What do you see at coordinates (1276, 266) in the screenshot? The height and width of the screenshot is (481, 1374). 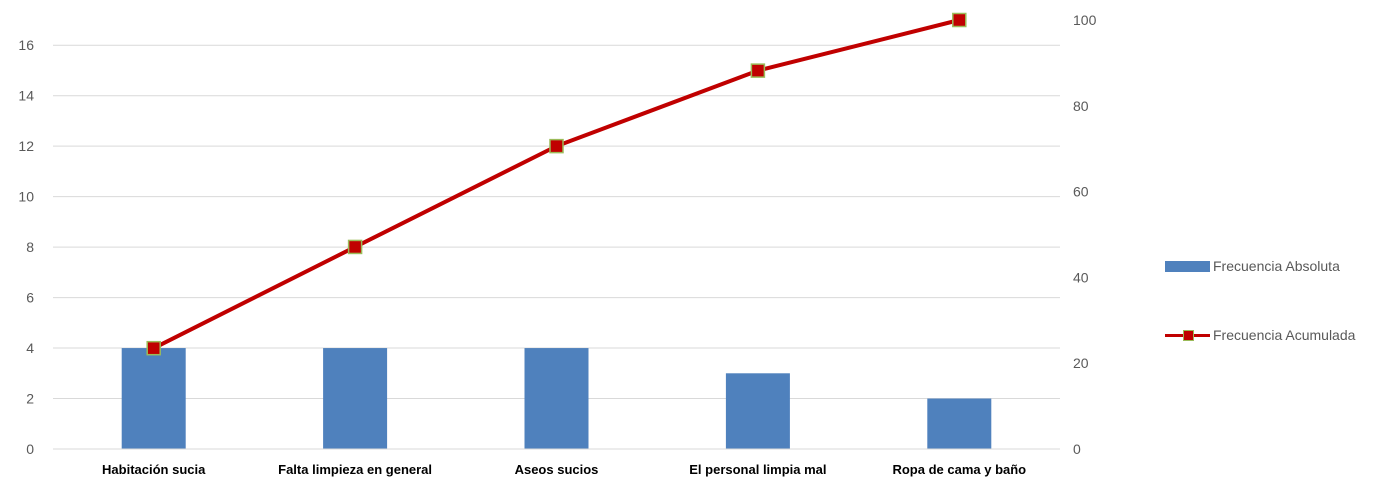 I see `legend-label-bars: Frecuencia Absoluta` at bounding box center [1276, 266].